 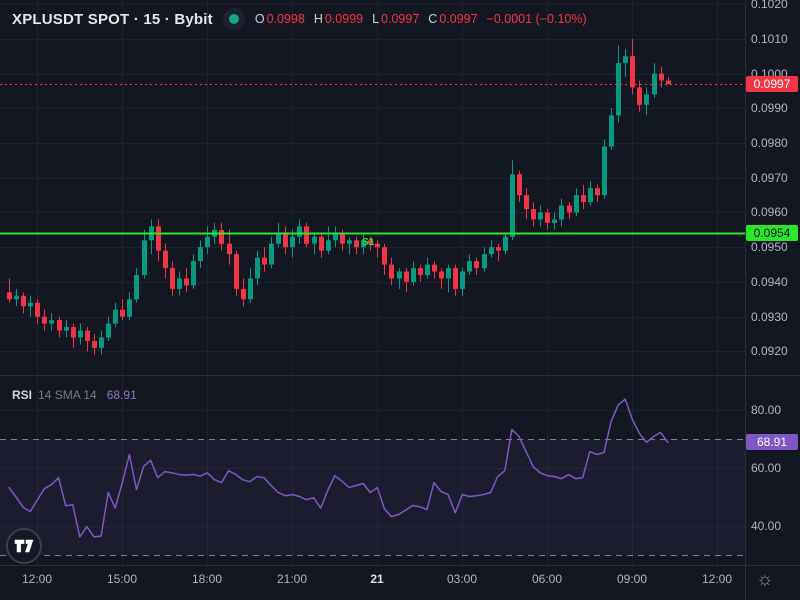 I want to click on open-value: 0.0998, so click(x=285, y=19).